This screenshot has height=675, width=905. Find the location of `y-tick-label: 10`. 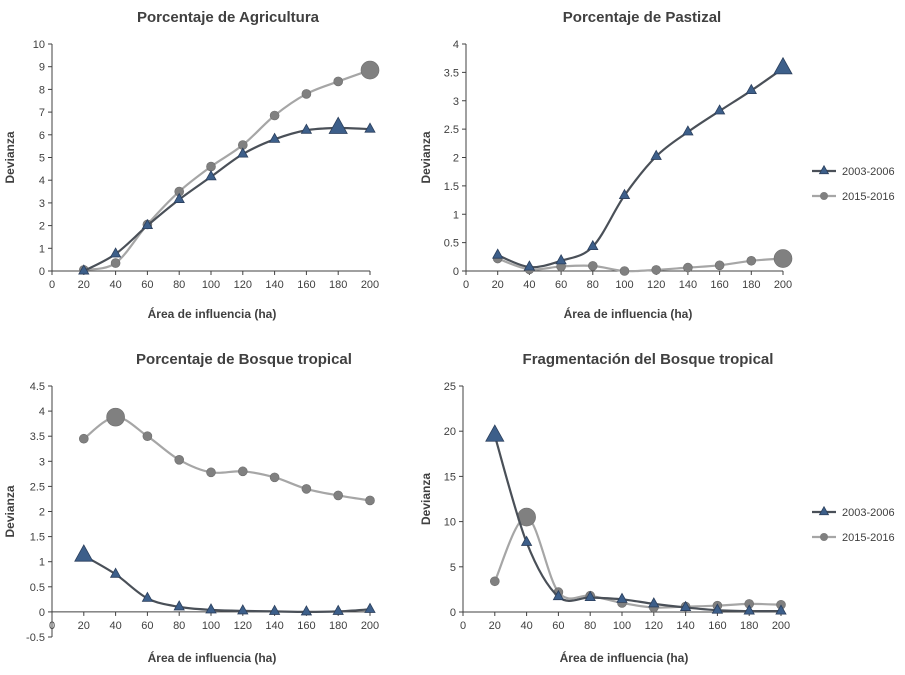

y-tick-label: 10 is located at coordinates (39, 45).